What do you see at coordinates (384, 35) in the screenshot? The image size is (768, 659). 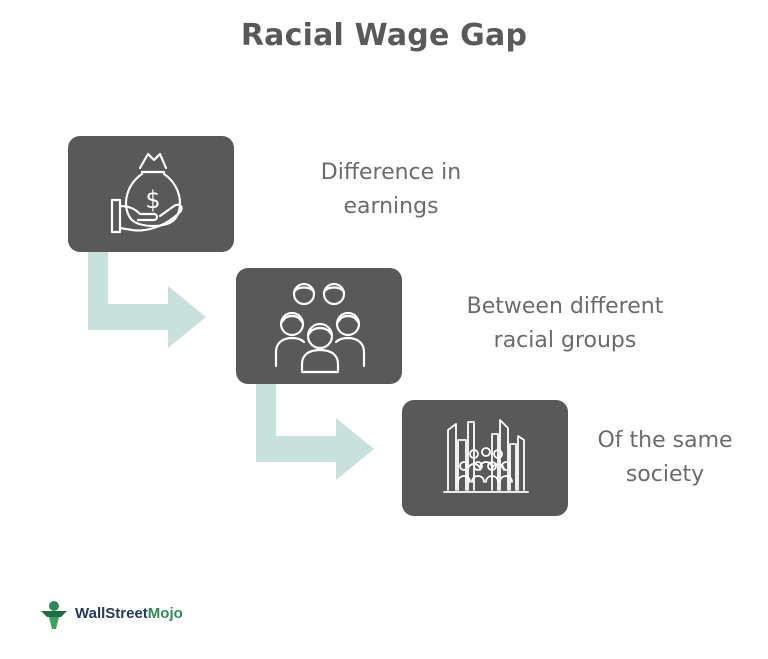 I see `diagram-title: Racial Wage Gap` at bounding box center [384, 35].